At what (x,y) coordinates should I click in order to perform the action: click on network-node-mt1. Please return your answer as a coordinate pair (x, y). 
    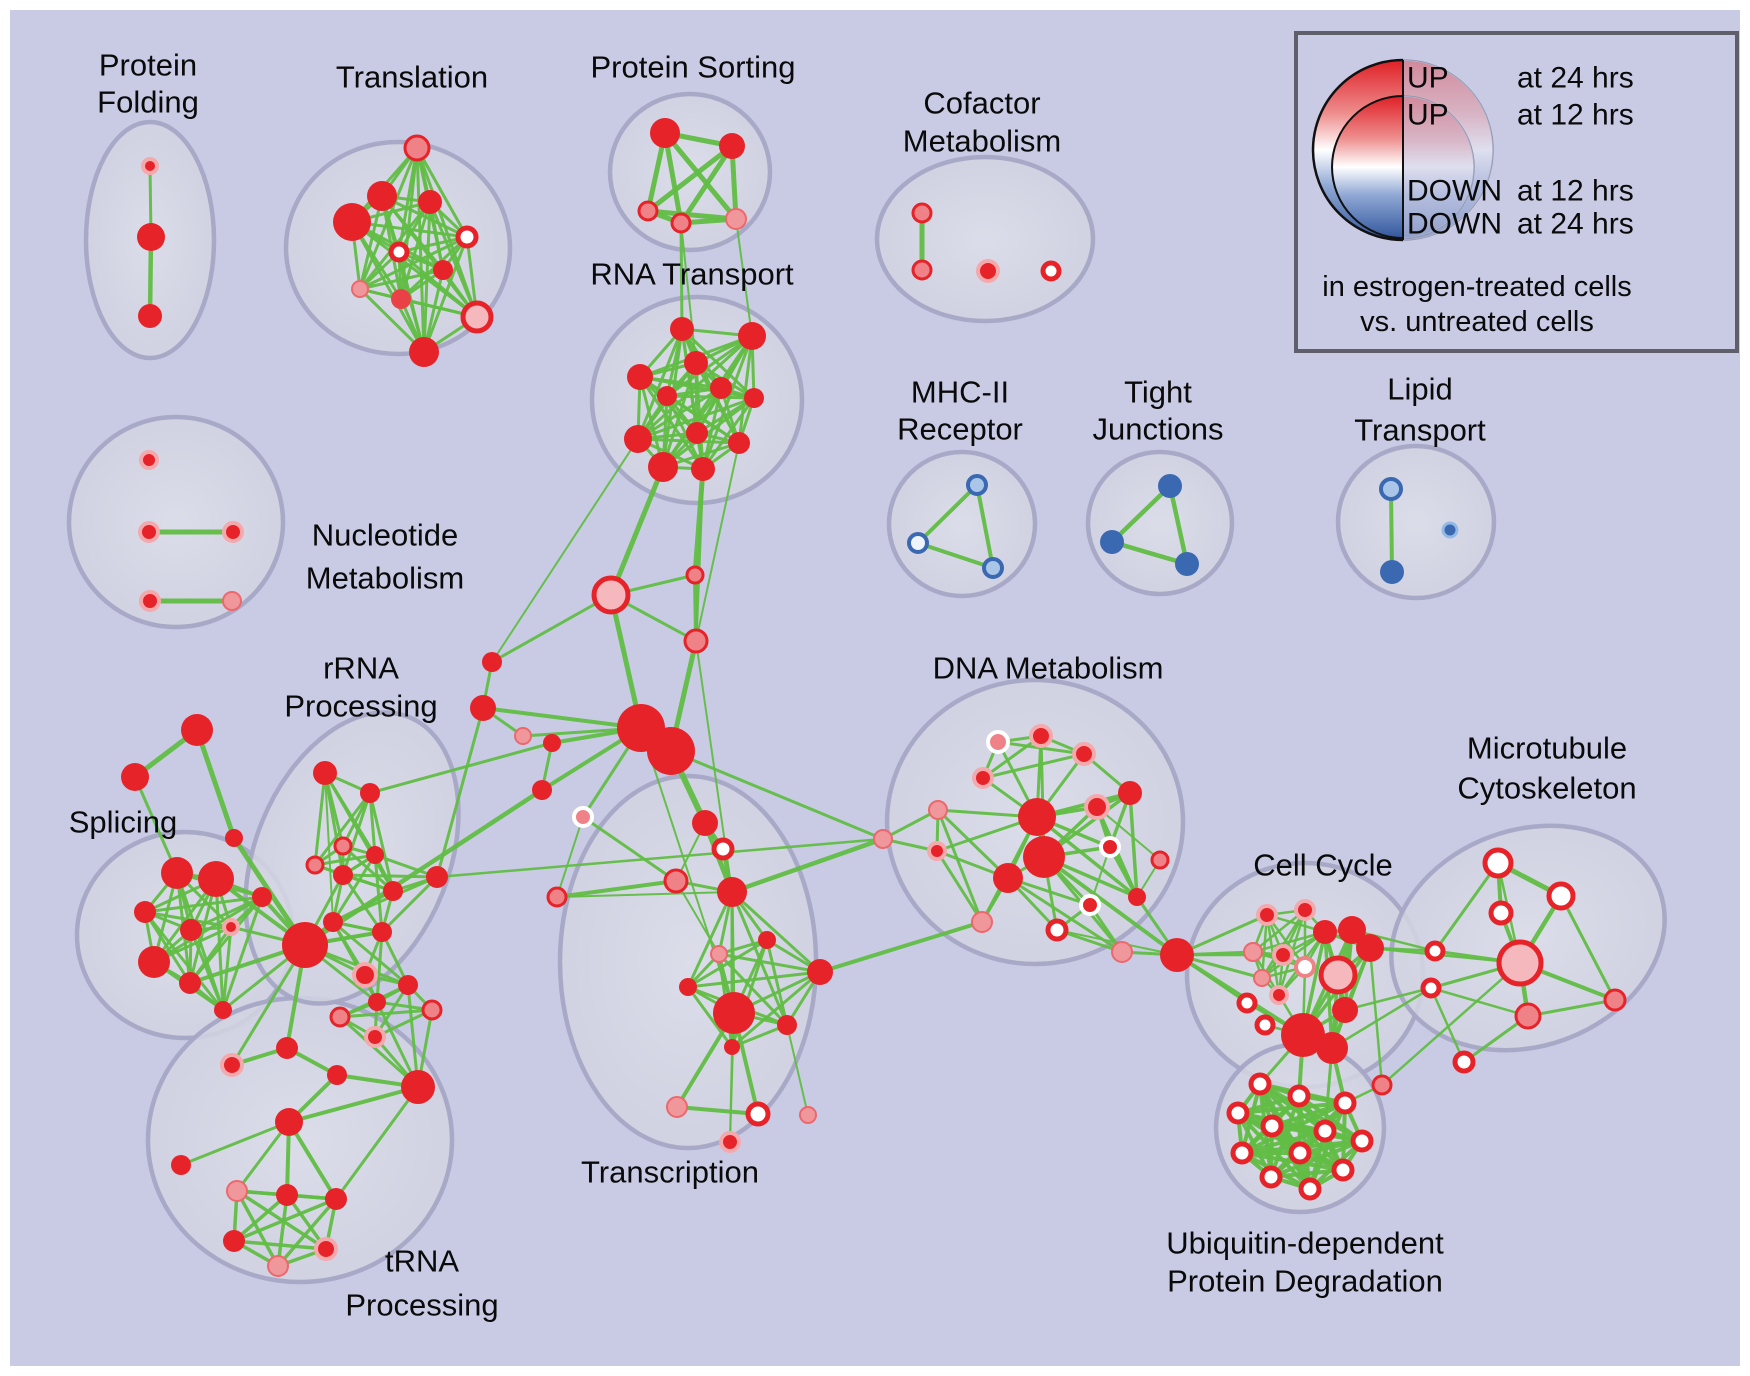
    Looking at the image, I should click on (1498, 863).